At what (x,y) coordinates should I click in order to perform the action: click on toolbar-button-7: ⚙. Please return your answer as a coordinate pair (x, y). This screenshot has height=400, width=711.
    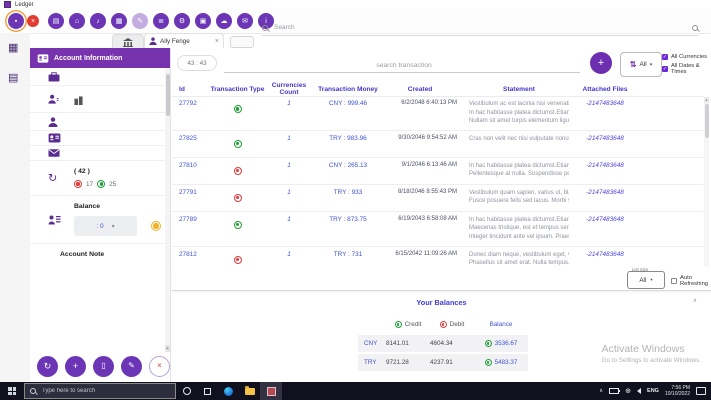
    Looking at the image, I should click on (182, 21).